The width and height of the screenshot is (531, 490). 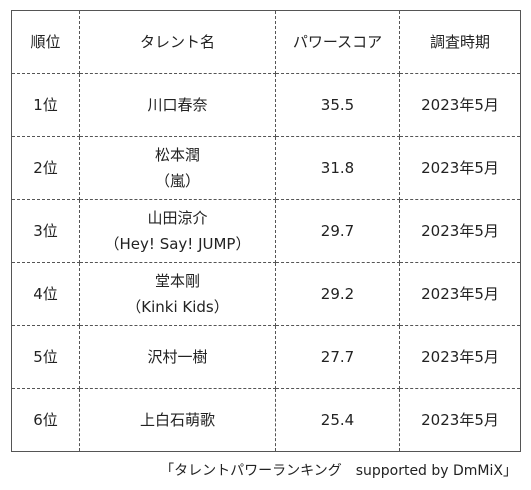 I want to click on table-row: 6位 上白石萌歌 25.4 2023年5月, so click(x=266, y=420).